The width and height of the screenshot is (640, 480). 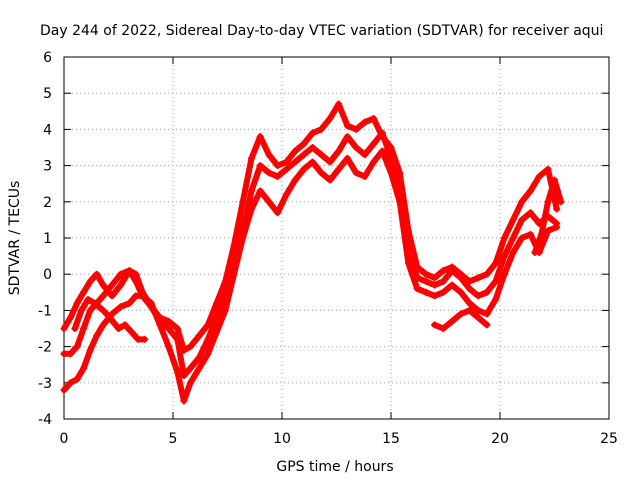 I want to click on series-track-f, so click(x=548, y=216).